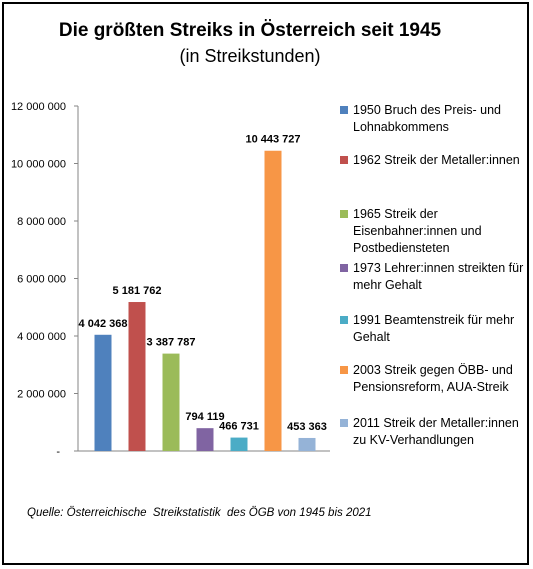  Describe the element at coordinates (41, 395) in the screenshot. I see `y-tick-label: 2 000 000` at that location.